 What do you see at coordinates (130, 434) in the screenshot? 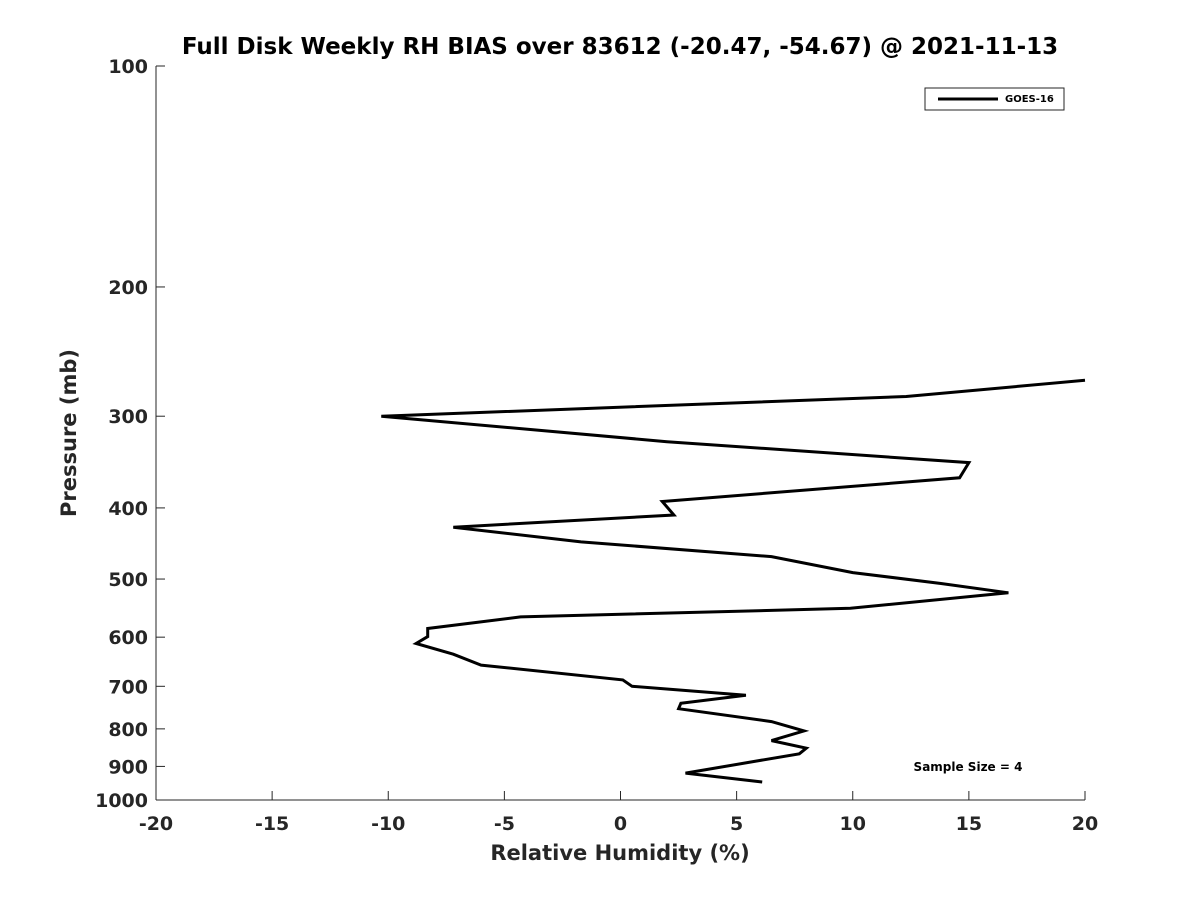
I see `y-axis-ticks: 100 200 300 400 500 600 700 800 900 1000` at bounding box center [130, 434].